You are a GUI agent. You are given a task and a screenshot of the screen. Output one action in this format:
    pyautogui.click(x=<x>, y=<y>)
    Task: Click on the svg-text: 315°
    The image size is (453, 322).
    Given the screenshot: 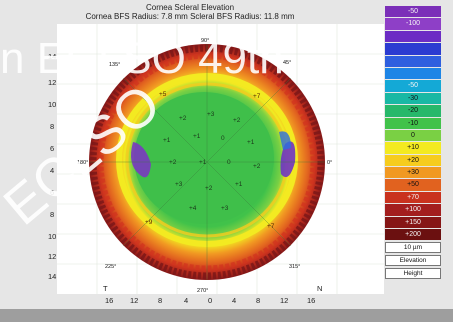 What is the action you would take?
    pyautogui.click(x=294, y=267)
    